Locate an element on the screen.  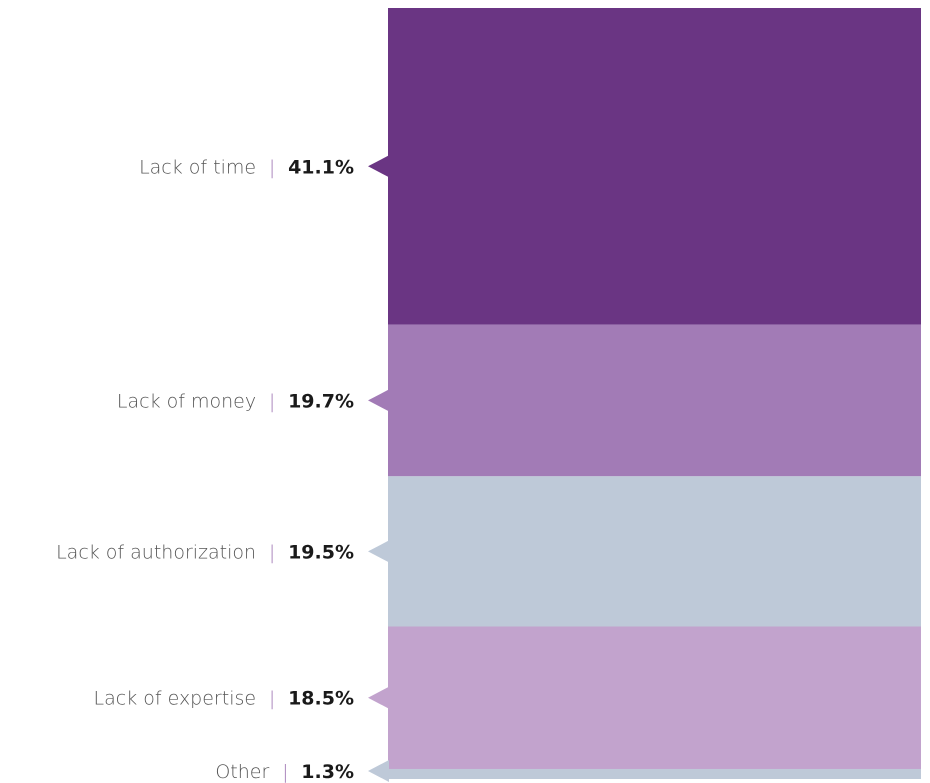
bar-segment-lack-of-expertise is located at coordinates (654, 697).